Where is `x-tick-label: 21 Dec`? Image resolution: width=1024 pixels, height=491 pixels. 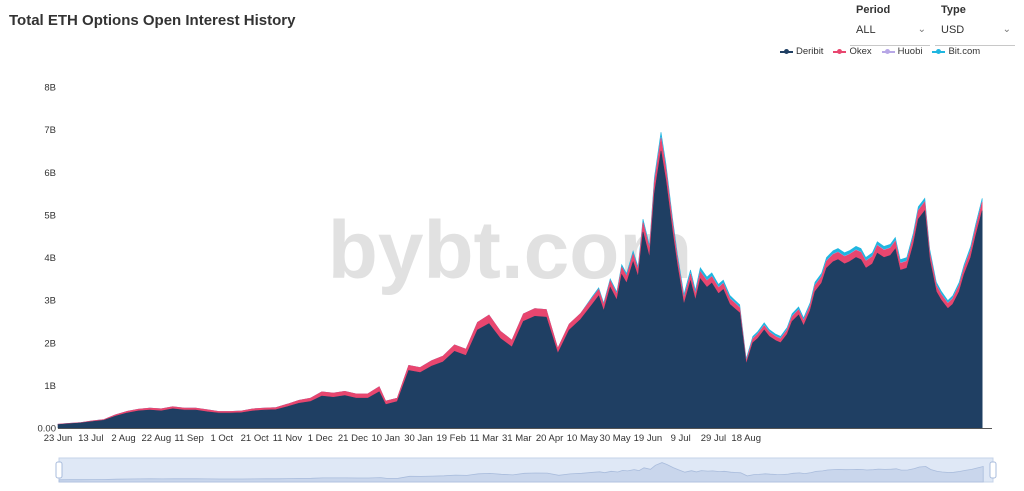 x-tick-label: 21 Dec is located at coordinates (353, 438).